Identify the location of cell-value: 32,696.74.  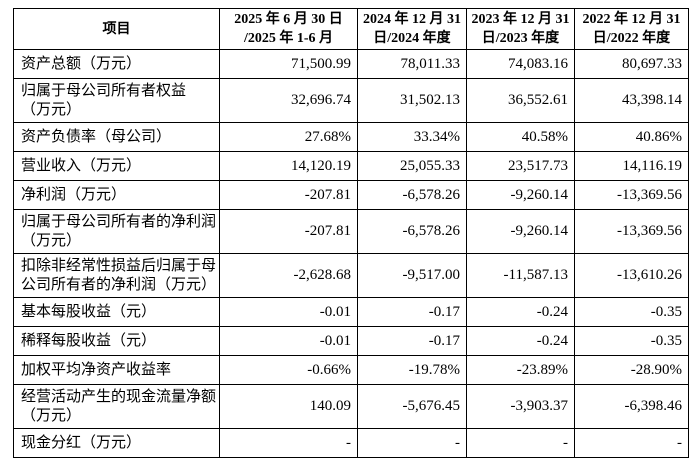
(288, 100).